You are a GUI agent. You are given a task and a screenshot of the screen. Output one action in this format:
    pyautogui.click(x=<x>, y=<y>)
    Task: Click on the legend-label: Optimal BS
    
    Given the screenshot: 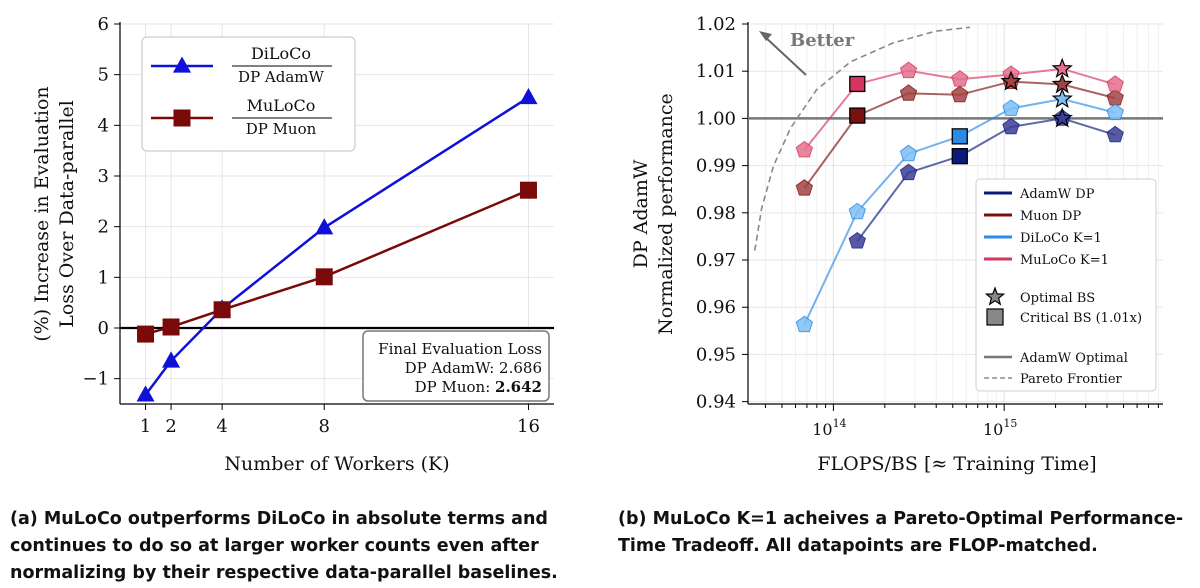 What is the action you would take?
    pyautogui.click(x=1057, y=298)
    